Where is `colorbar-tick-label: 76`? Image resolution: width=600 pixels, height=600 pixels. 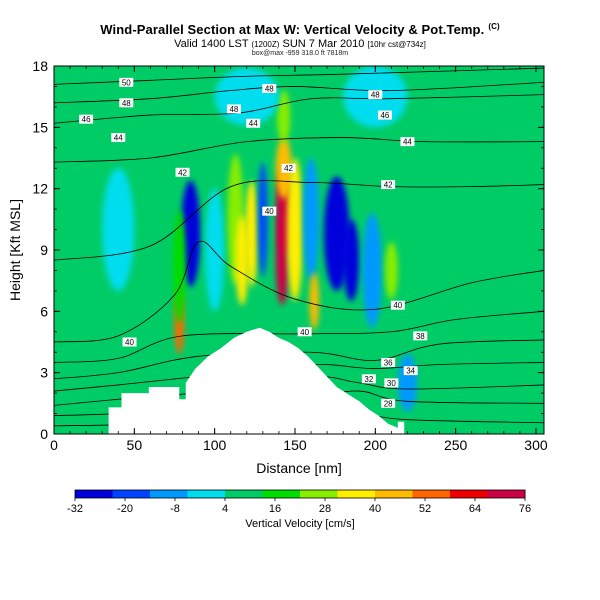 colorbar-tick-label: 76 is located at coordinates (525, 509).